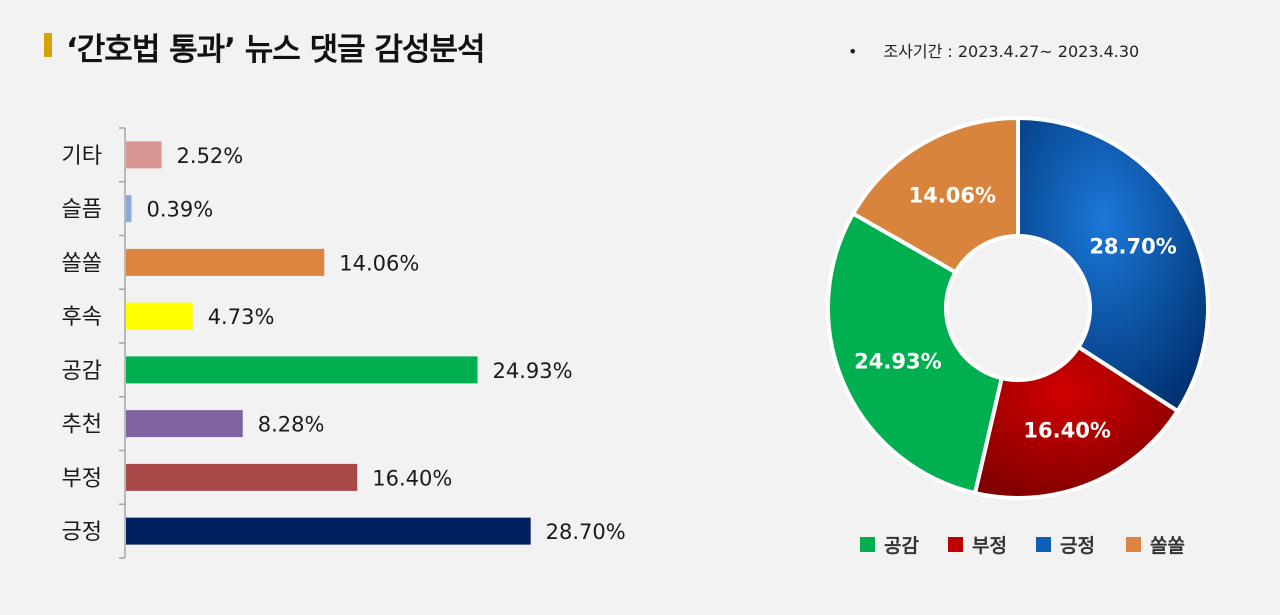 This screenshot has width=1280, height=615. I want to click on bar-category-label: 후속, so click(82, 317).